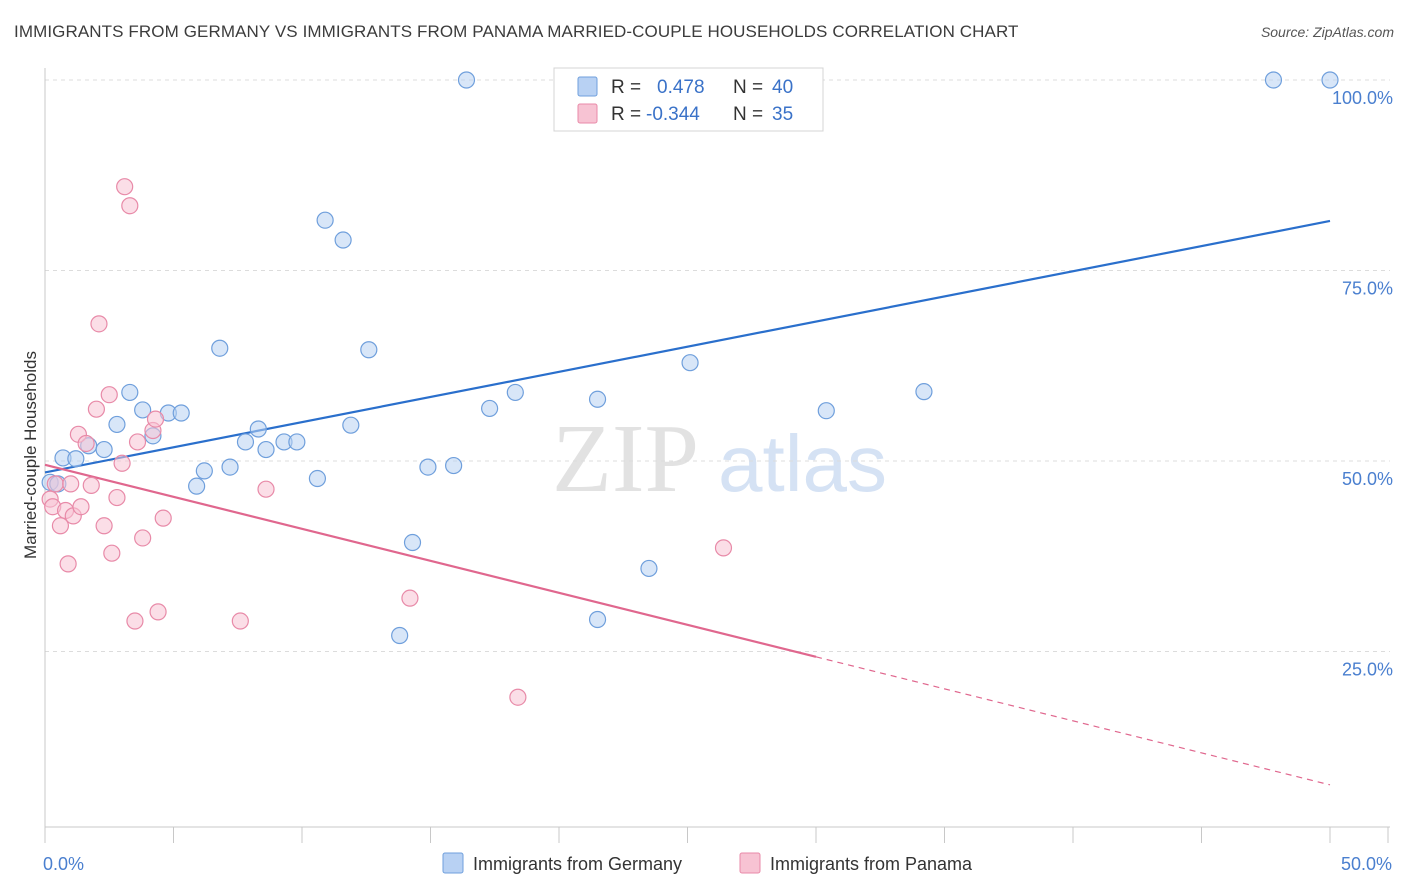  What do you see at coordinates (1362, 384) in the screenshot?
I see `y-tick-labels: 25.0% 50.0% 75.0% 100.0%` at bounding box center [1362, 384].